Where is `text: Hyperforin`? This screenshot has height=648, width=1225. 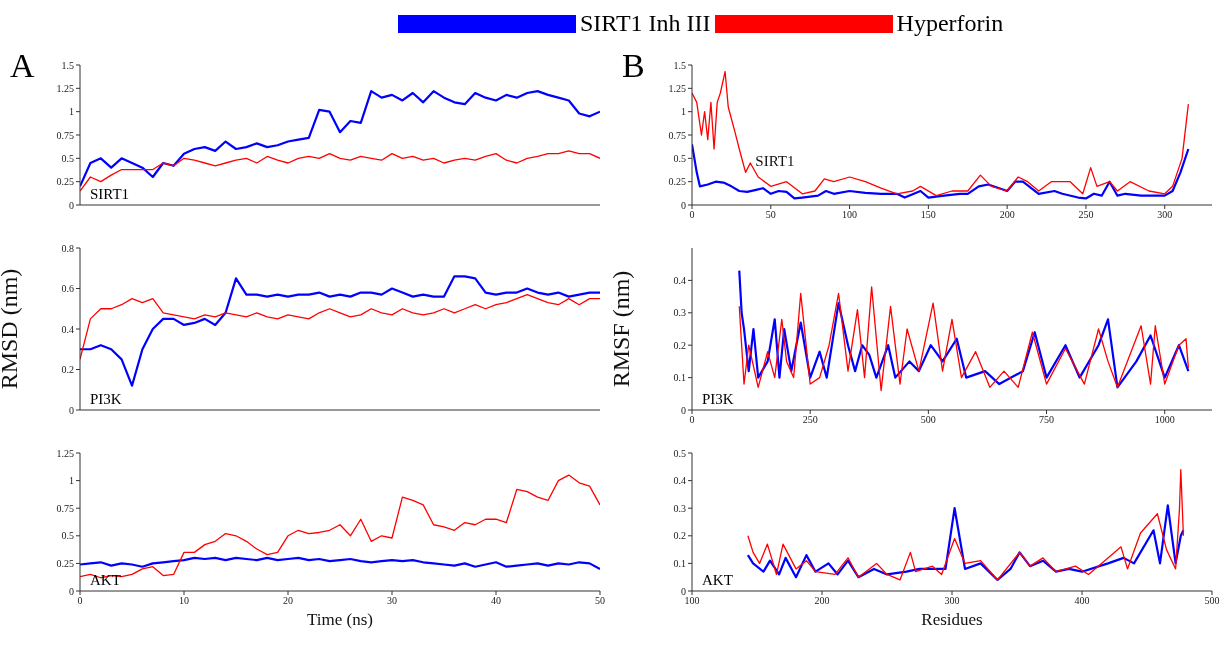
text: Hyperforin is located at coordinates (950, 23).